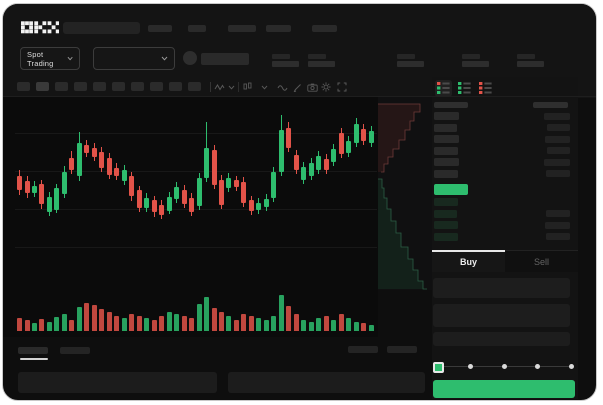 The width and height of the screenshot is (603, 405). I want to click on last-price-badge, so click(451, 189).